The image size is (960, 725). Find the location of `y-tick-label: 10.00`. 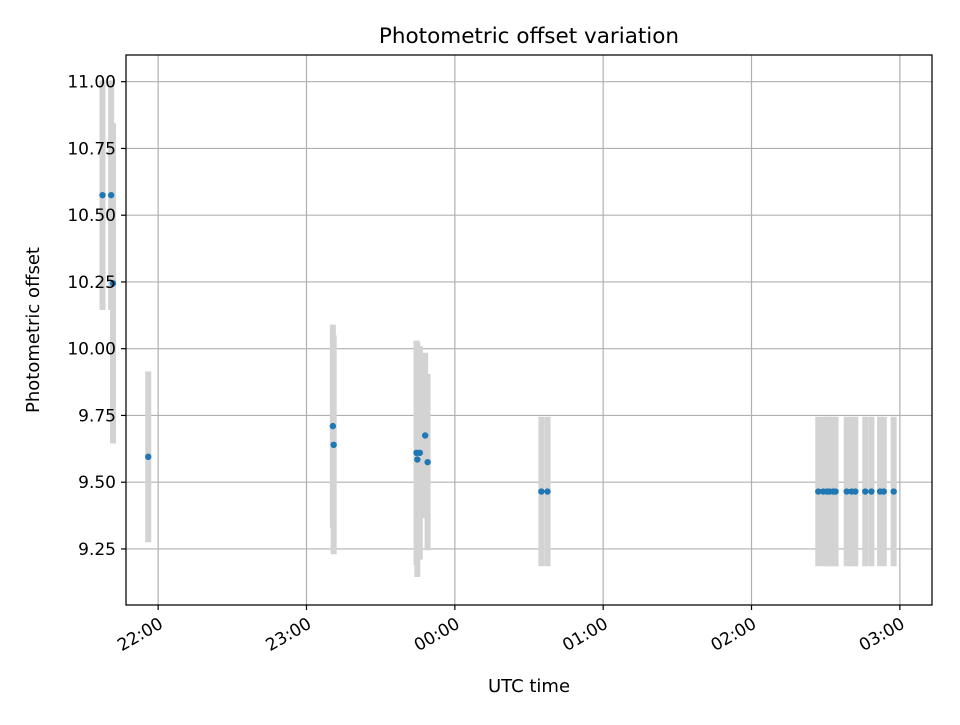

y-tick-label: 10.00 is located at coordinates (91, 350).